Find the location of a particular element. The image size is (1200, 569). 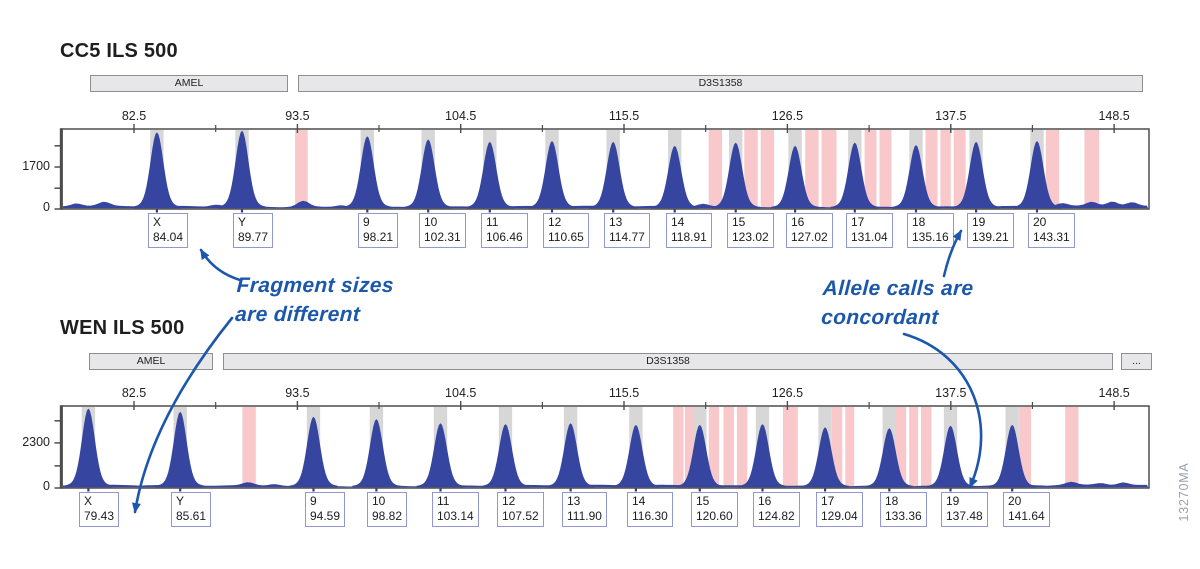

fragment-size: 110.65 is located at coordinates (566, 237).